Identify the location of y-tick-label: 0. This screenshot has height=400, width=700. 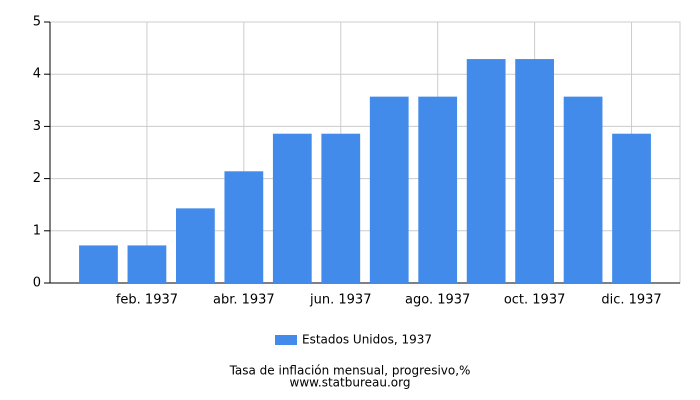
(37, 283).